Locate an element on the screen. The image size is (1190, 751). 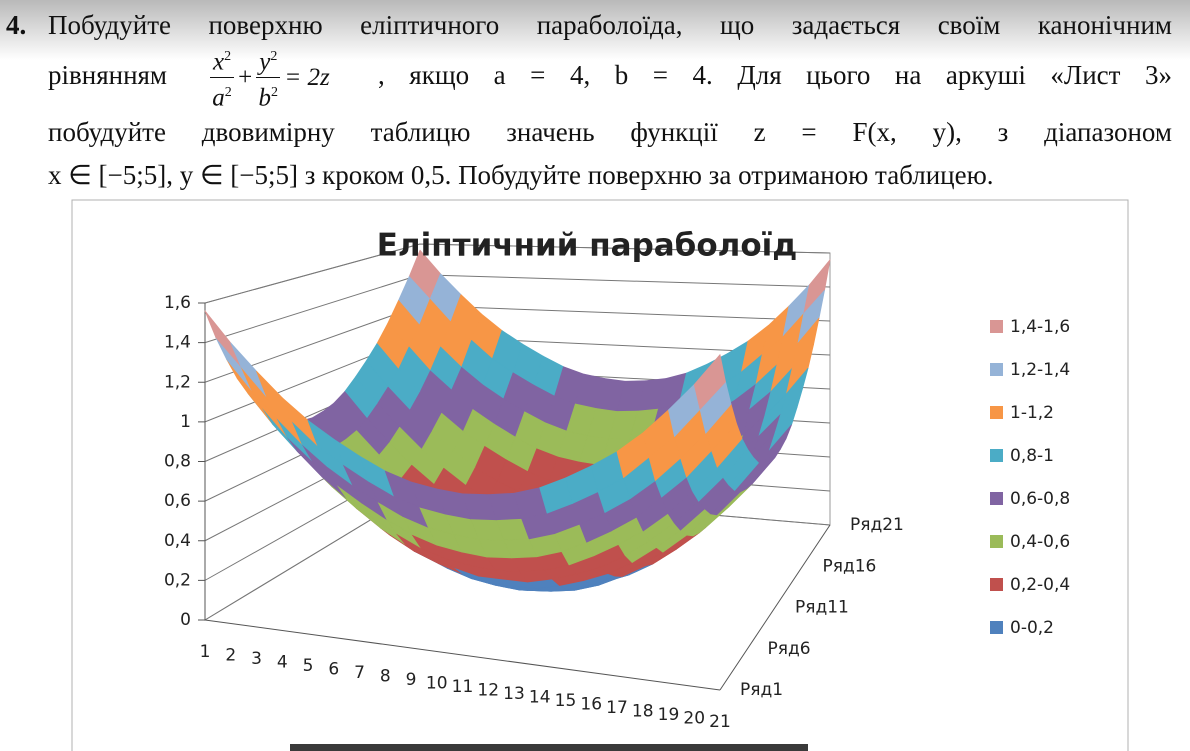
text-line: рівнянням is located at coordinates (108, 75).